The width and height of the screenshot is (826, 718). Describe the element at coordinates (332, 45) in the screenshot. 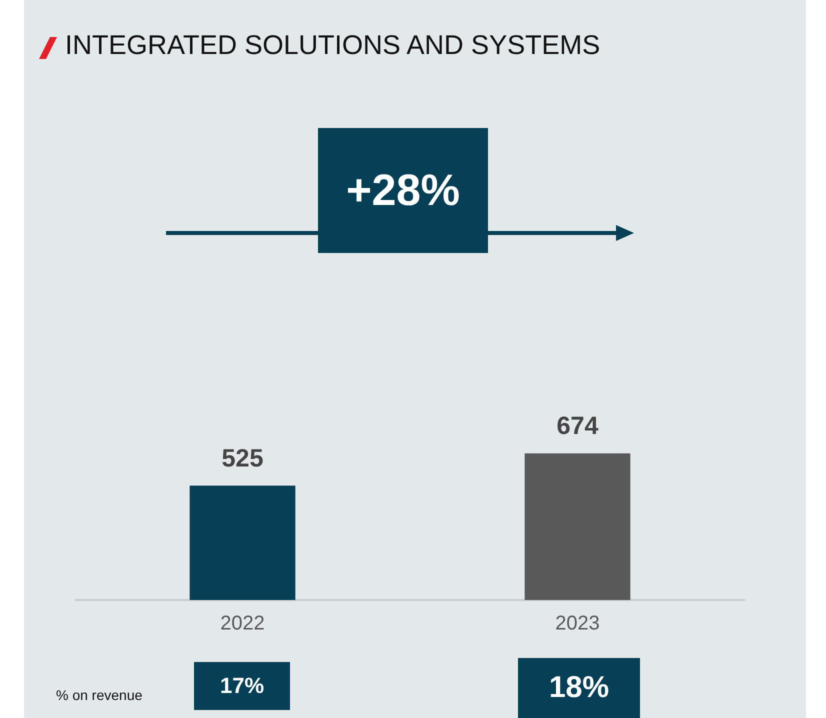

I see `chart-title: INTEGRATED SOLUTIONS AND SYSTEMS` at that location.